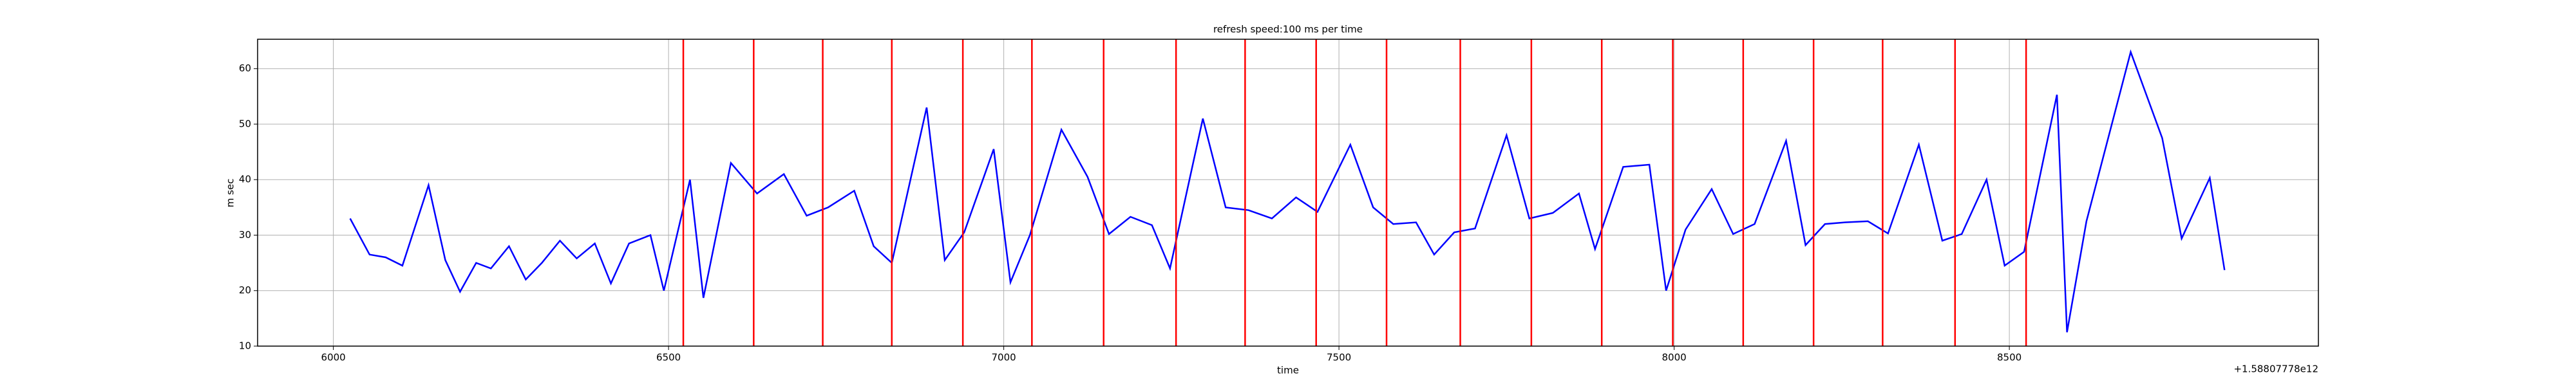 The image size is (2576, 386). What do you see at coordinates (245, 290) in the screenshot?
I see `y-tick-label: 20` at bounding box center [245, 290].